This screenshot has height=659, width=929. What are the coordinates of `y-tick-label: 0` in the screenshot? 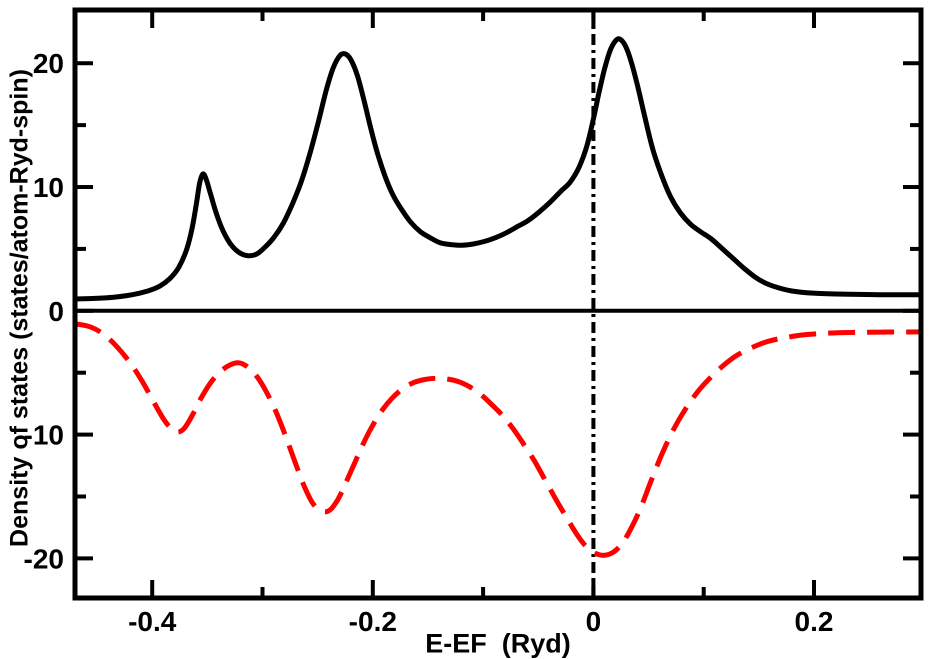 It's located at (56, 311).